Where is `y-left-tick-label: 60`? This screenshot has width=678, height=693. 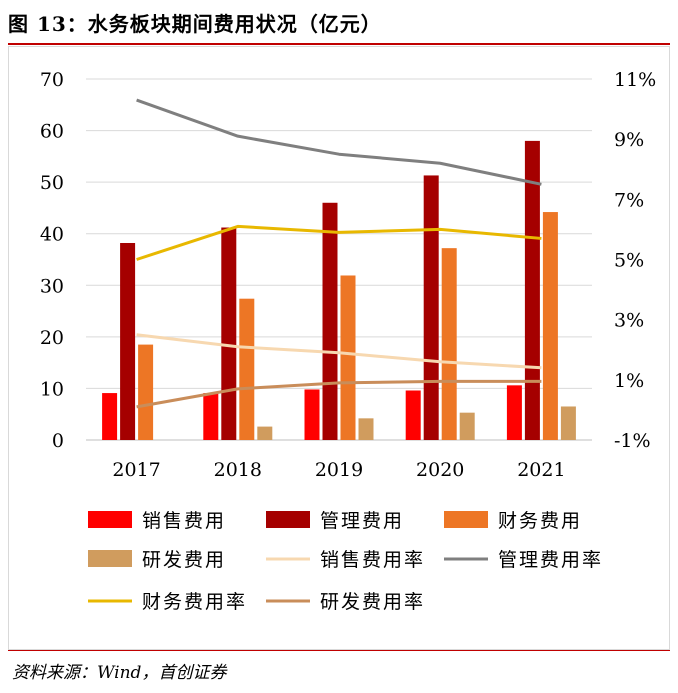
y-left-tick-label: 60 is located at coordinates (52, 132).